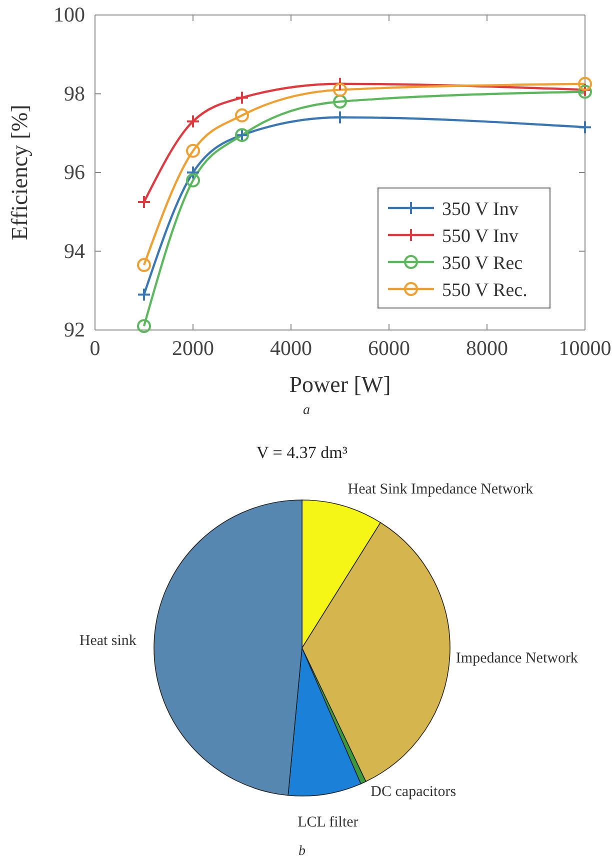 The image size is (613, 867). I want to click on slice-label: DC capacitors, so click(413, 792).